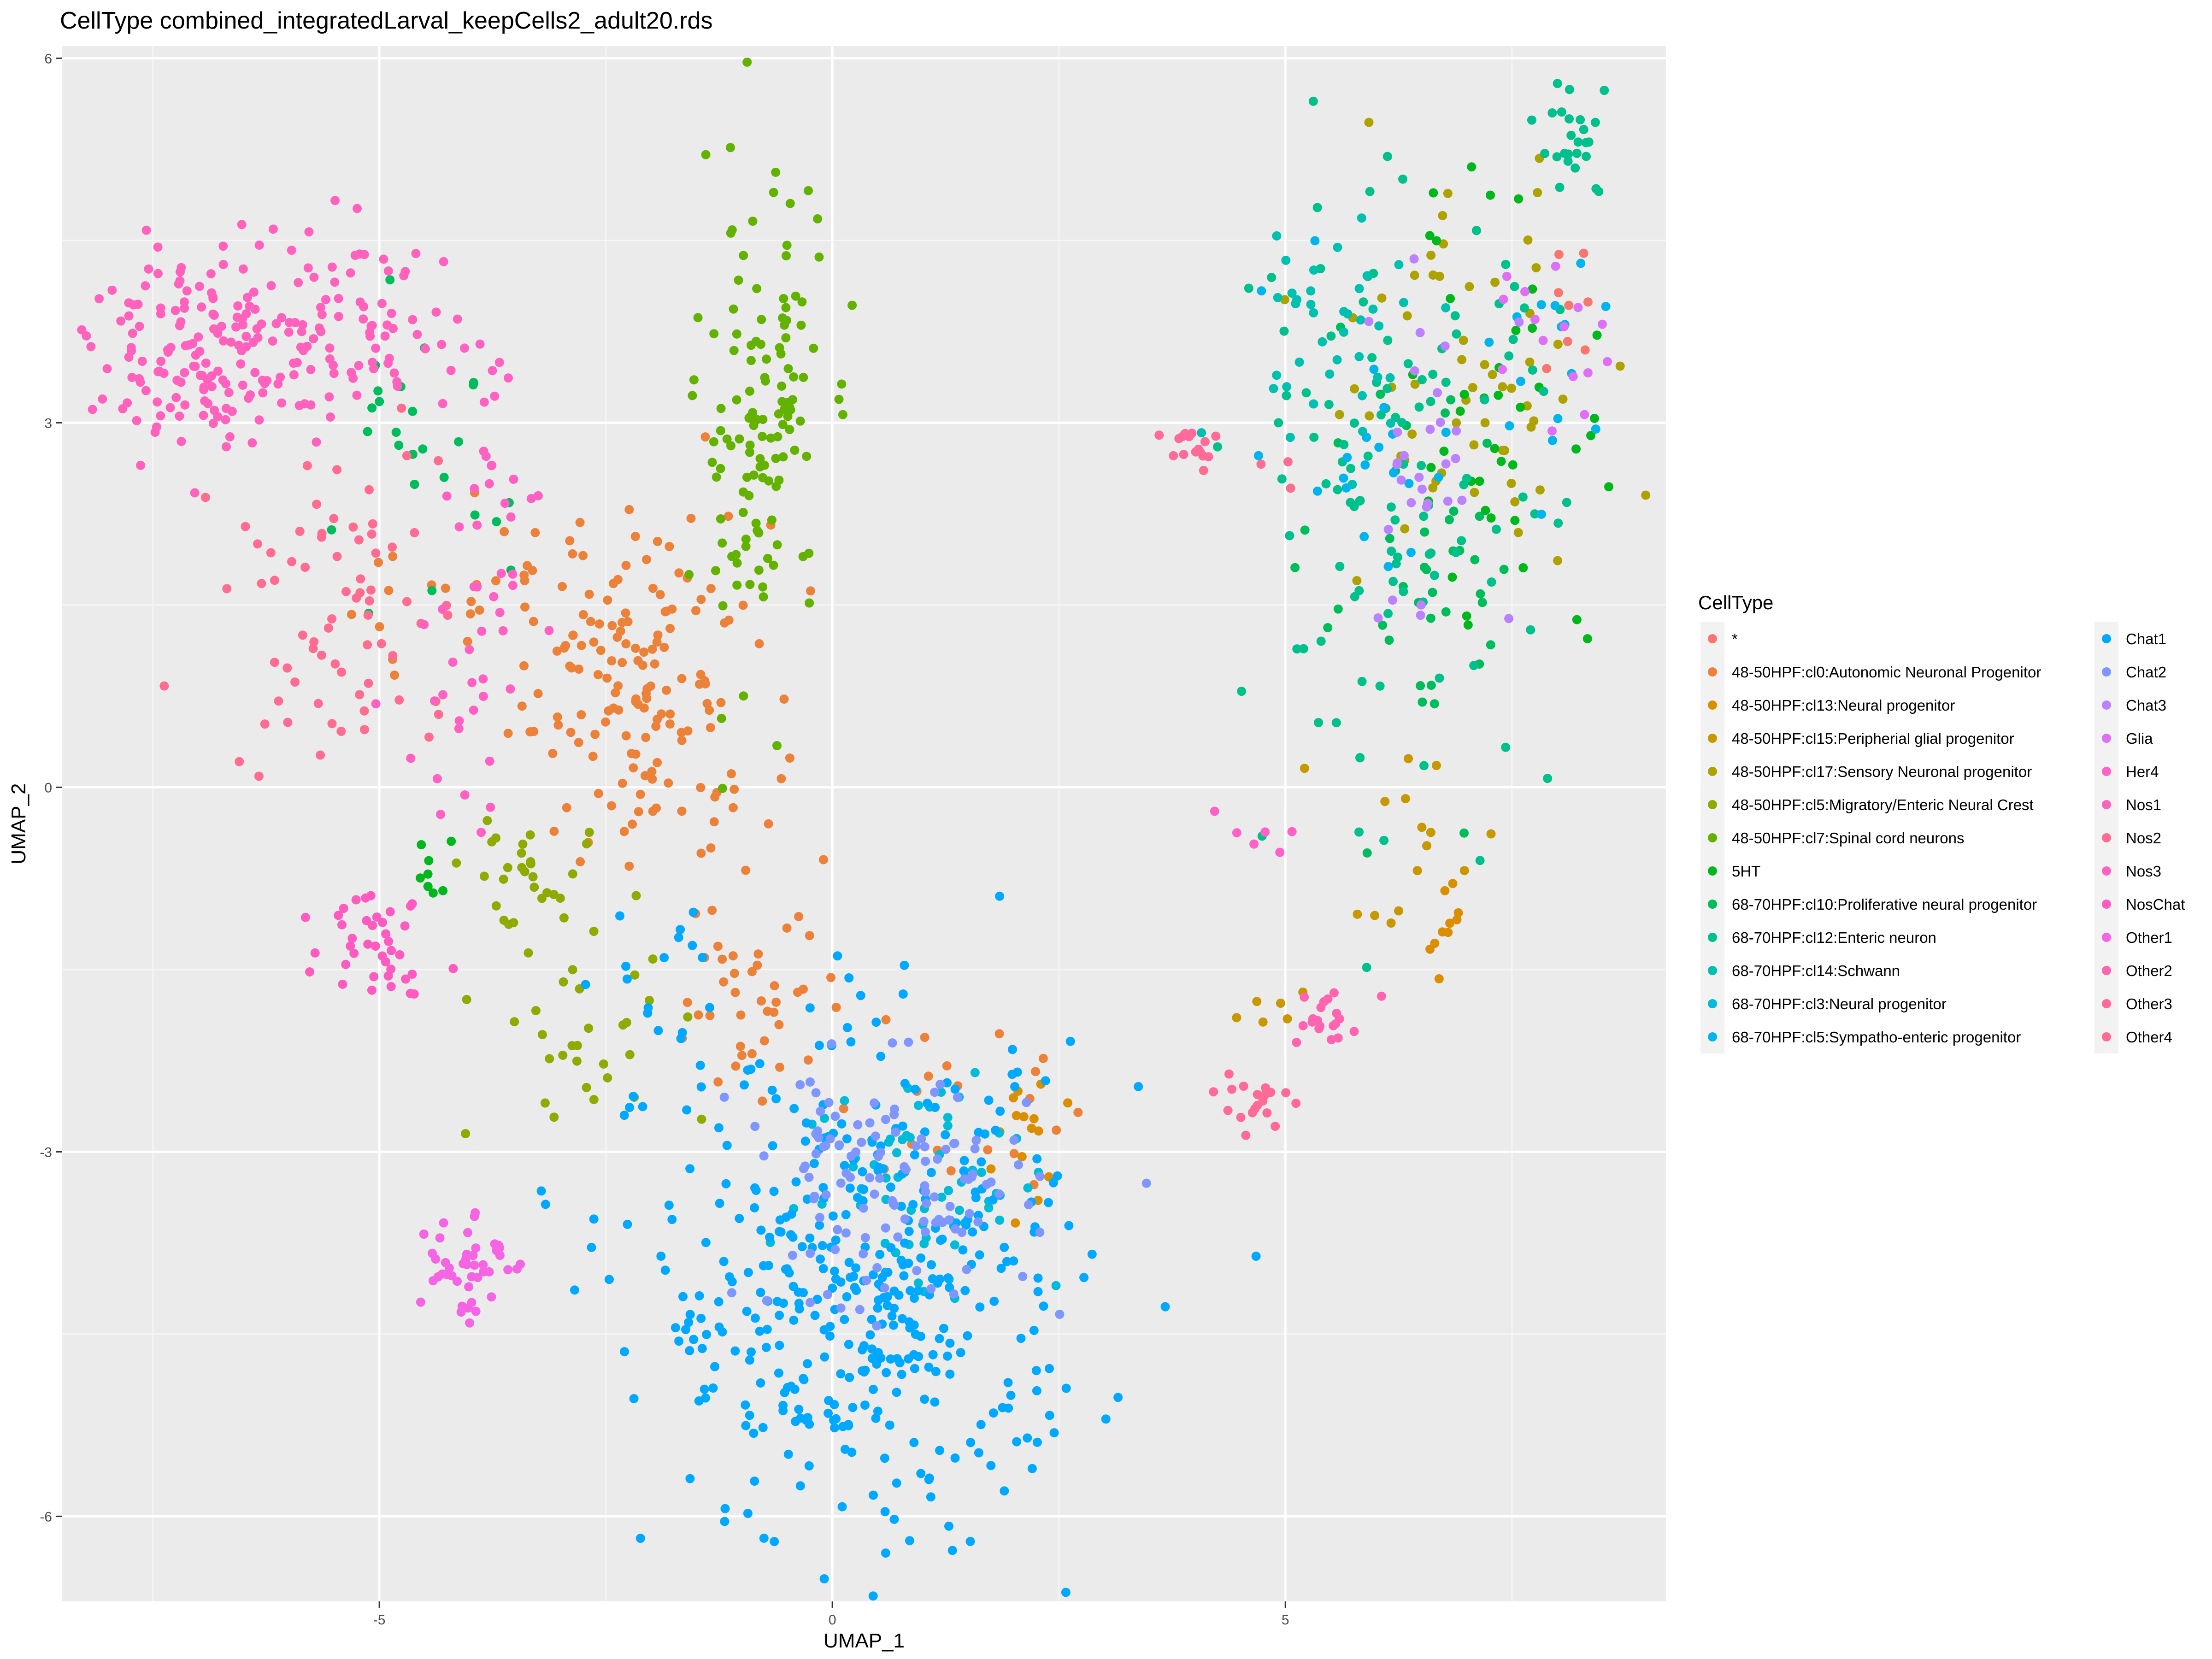 The width and height of the screenshot is (2212, 1659). Describe the element at coordinates (1712, 904) in the screenshot. I see `legend-key-dot` at that location.